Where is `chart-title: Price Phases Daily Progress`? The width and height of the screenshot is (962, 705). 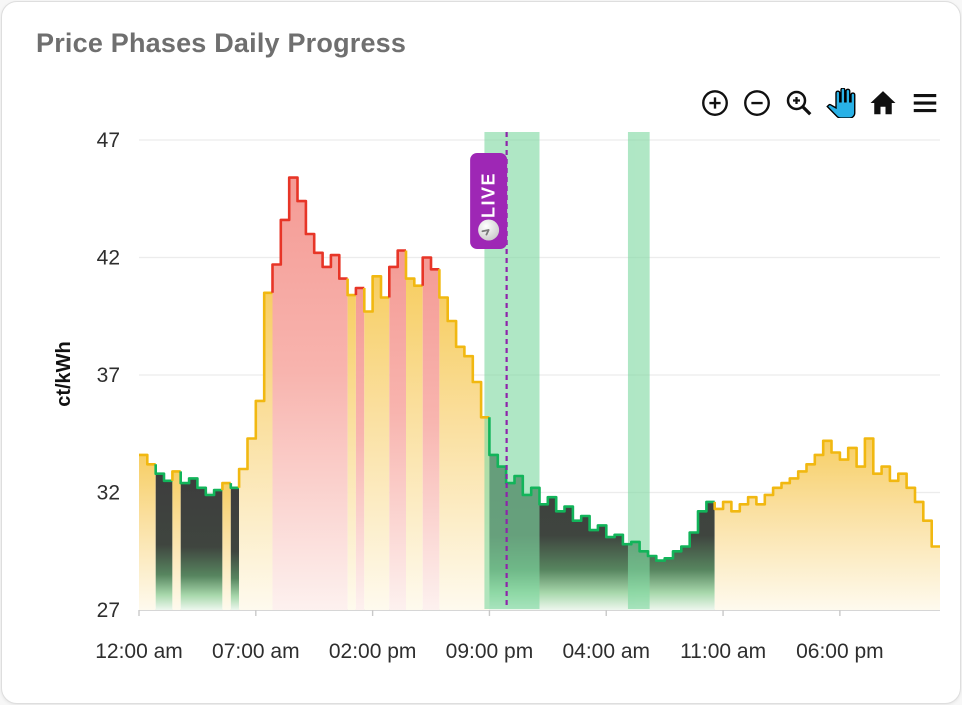 chart-title: Price Phases Daily Progress is located at coordinates (221, 43).